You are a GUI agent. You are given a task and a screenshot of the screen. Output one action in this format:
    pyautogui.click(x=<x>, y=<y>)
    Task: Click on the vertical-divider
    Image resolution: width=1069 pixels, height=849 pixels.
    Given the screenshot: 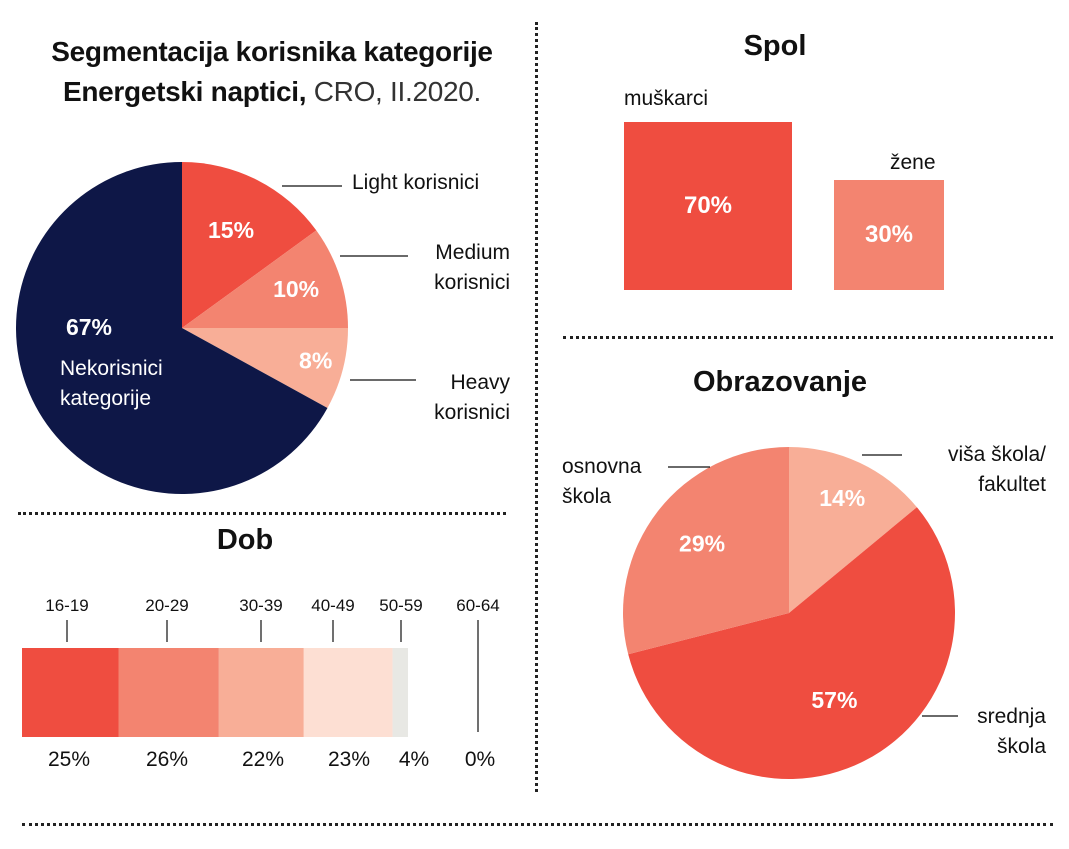 What is the action you would take?
    pyautogui.click(x=536, y=407)
    